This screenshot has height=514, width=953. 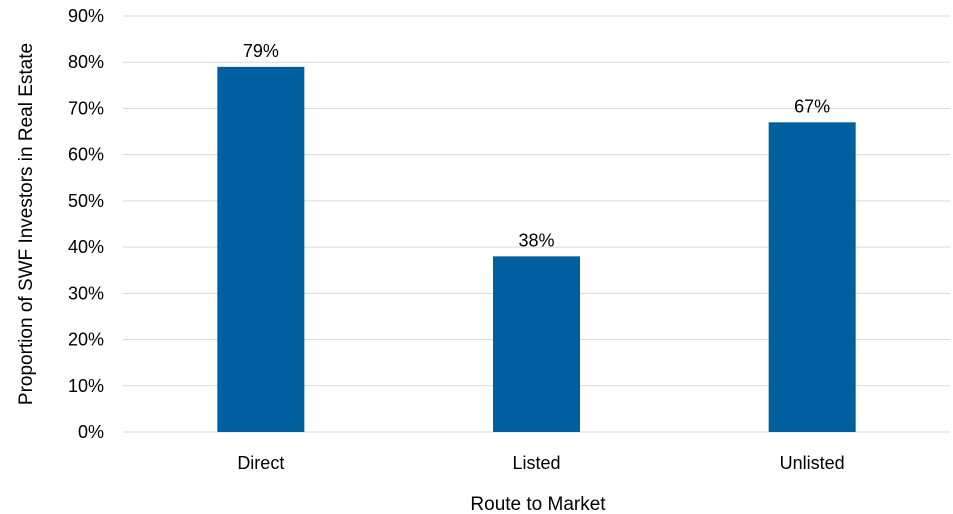 I want to click on y-tick-label: 70%, so click(x=86, y=108).